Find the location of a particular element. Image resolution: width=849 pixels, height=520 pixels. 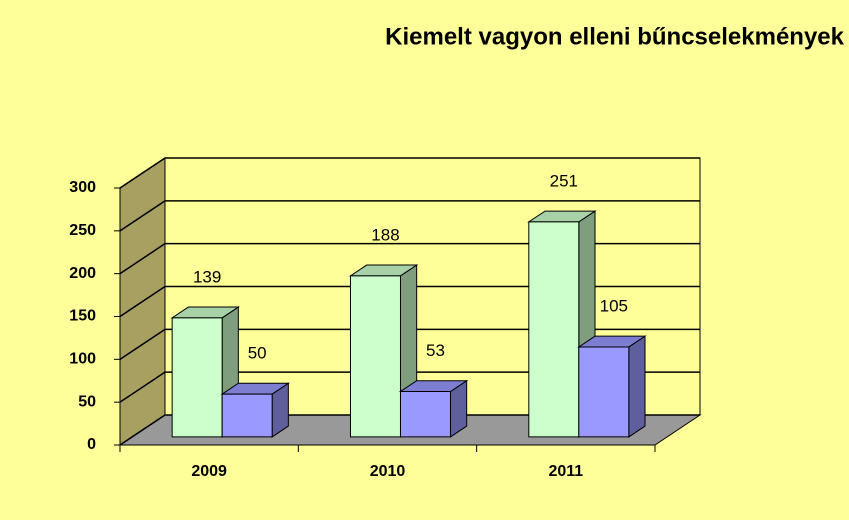

y-tick-label: 0 is located at coordinates (91, 444).